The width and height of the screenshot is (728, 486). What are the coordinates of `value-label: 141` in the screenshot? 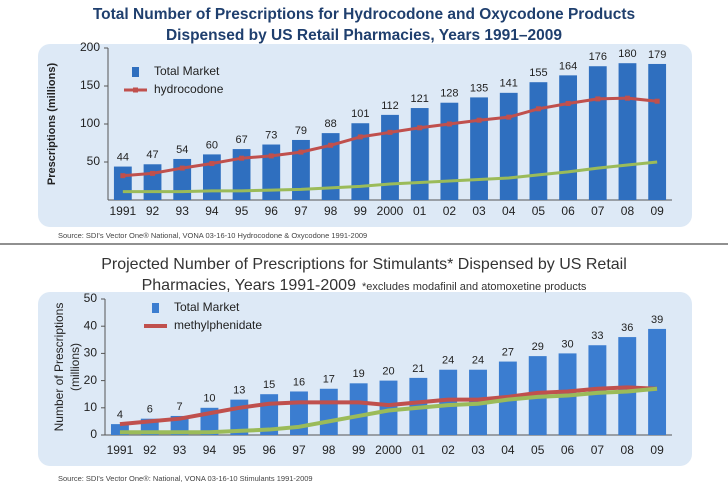 It's located at (509, 84).